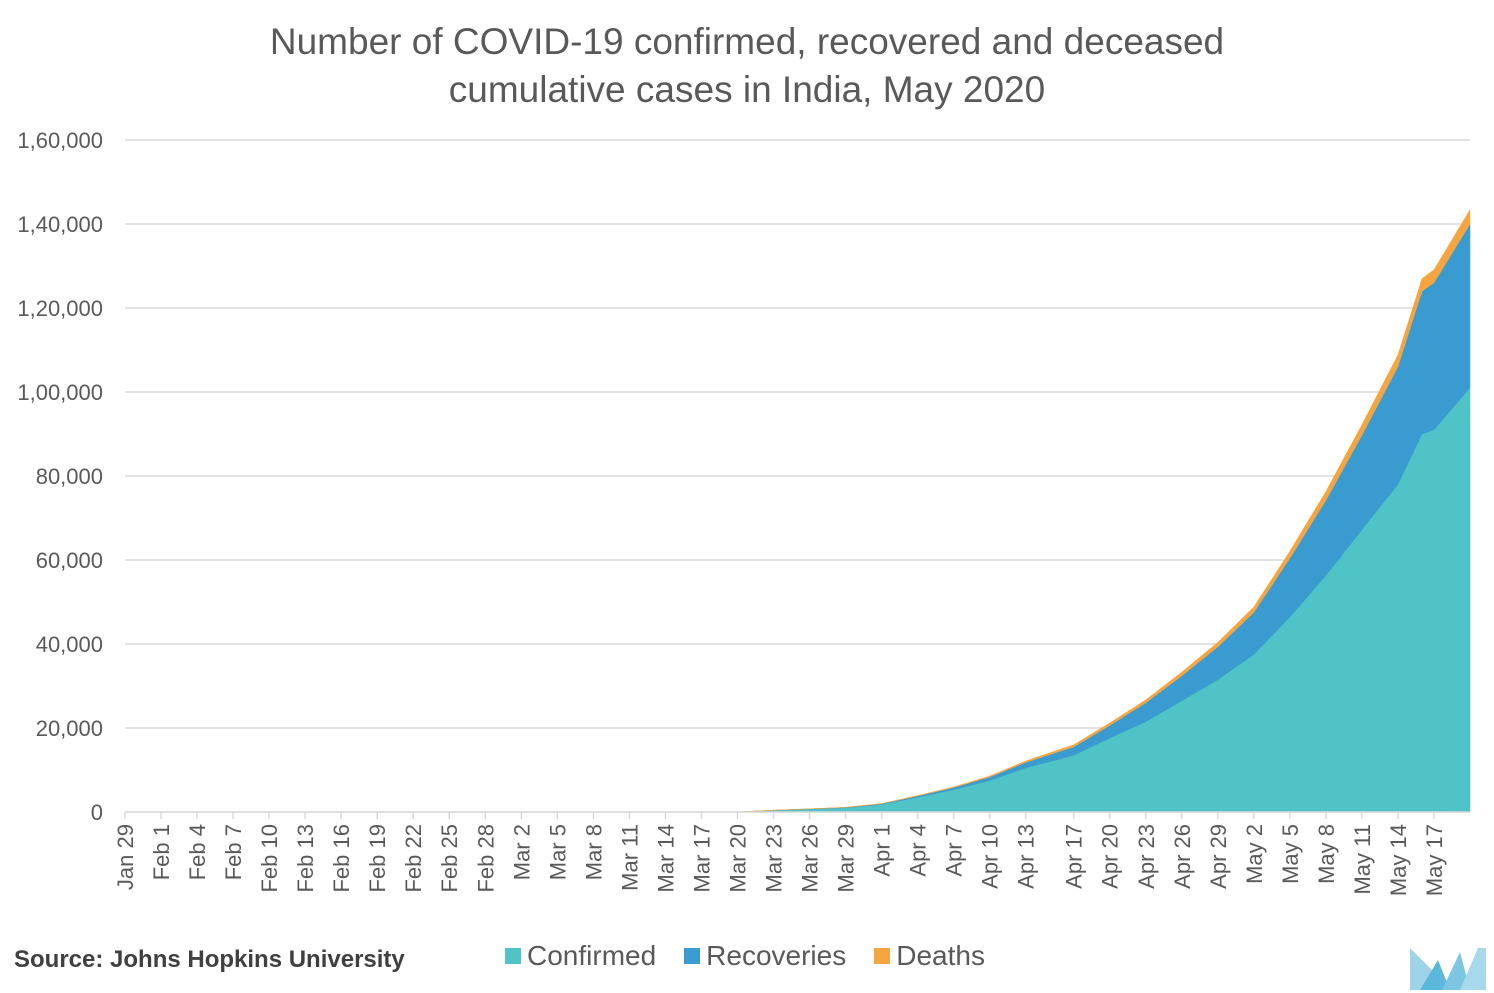 This screenshot has height=993, width=1494. What do you see at coordinates (233, 852) in the screenshot?
I see `x-tick-label: Feb 7` at bounding box center [233, 852].